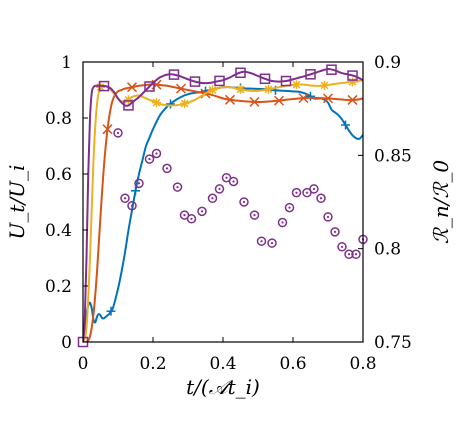 The height and width of the screenshot is (430, 474). Describe the element at coordinates (223, 387) in the screenshot. I see `x-axis-label: t/(𝒜t_i)` at that location.